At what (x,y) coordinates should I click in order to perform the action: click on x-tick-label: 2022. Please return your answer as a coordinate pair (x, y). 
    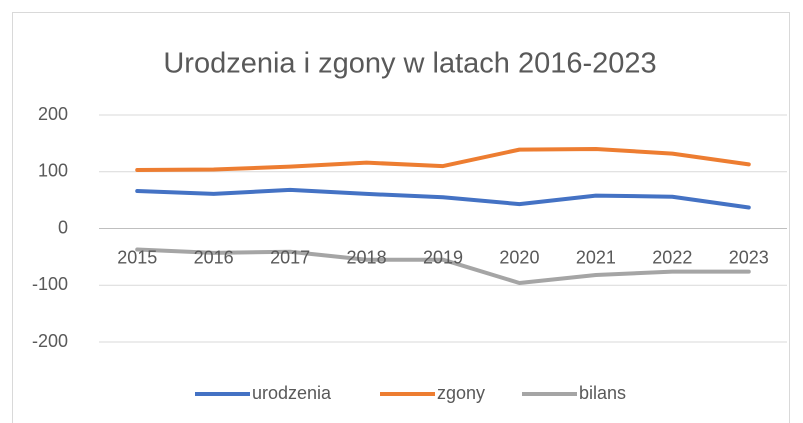
    Looking at the image, I should click on (672, 257).